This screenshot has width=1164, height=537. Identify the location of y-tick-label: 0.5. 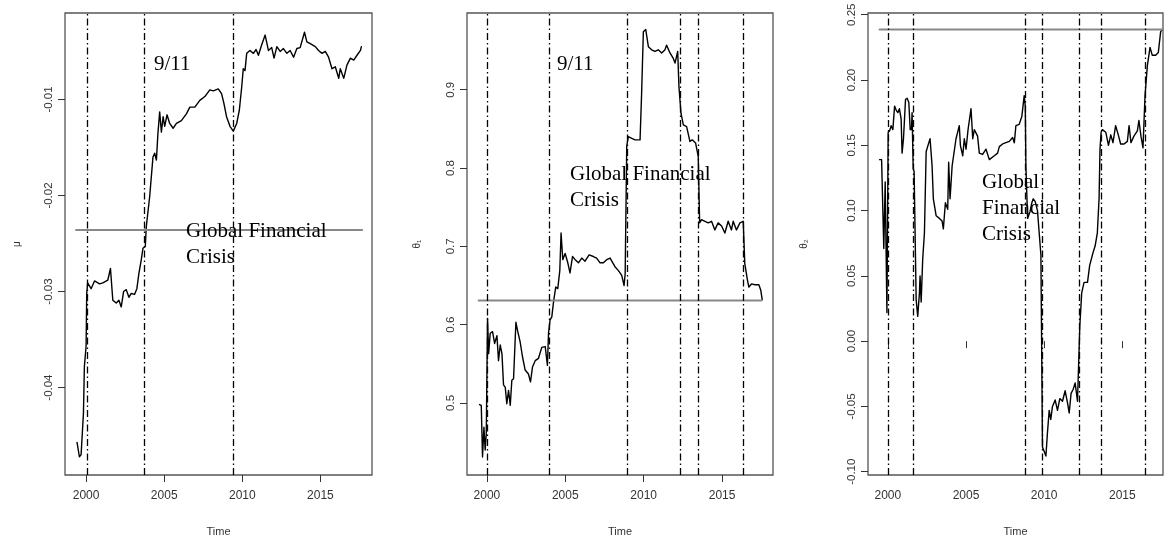
(450, 402).